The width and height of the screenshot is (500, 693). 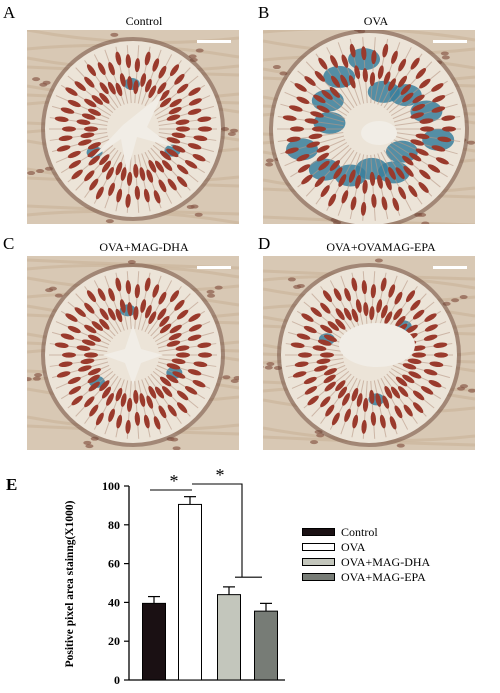 I want to click on panel-title-ova-mag-dha: OVA+MAG-DHA, so click(x=144, y=247).